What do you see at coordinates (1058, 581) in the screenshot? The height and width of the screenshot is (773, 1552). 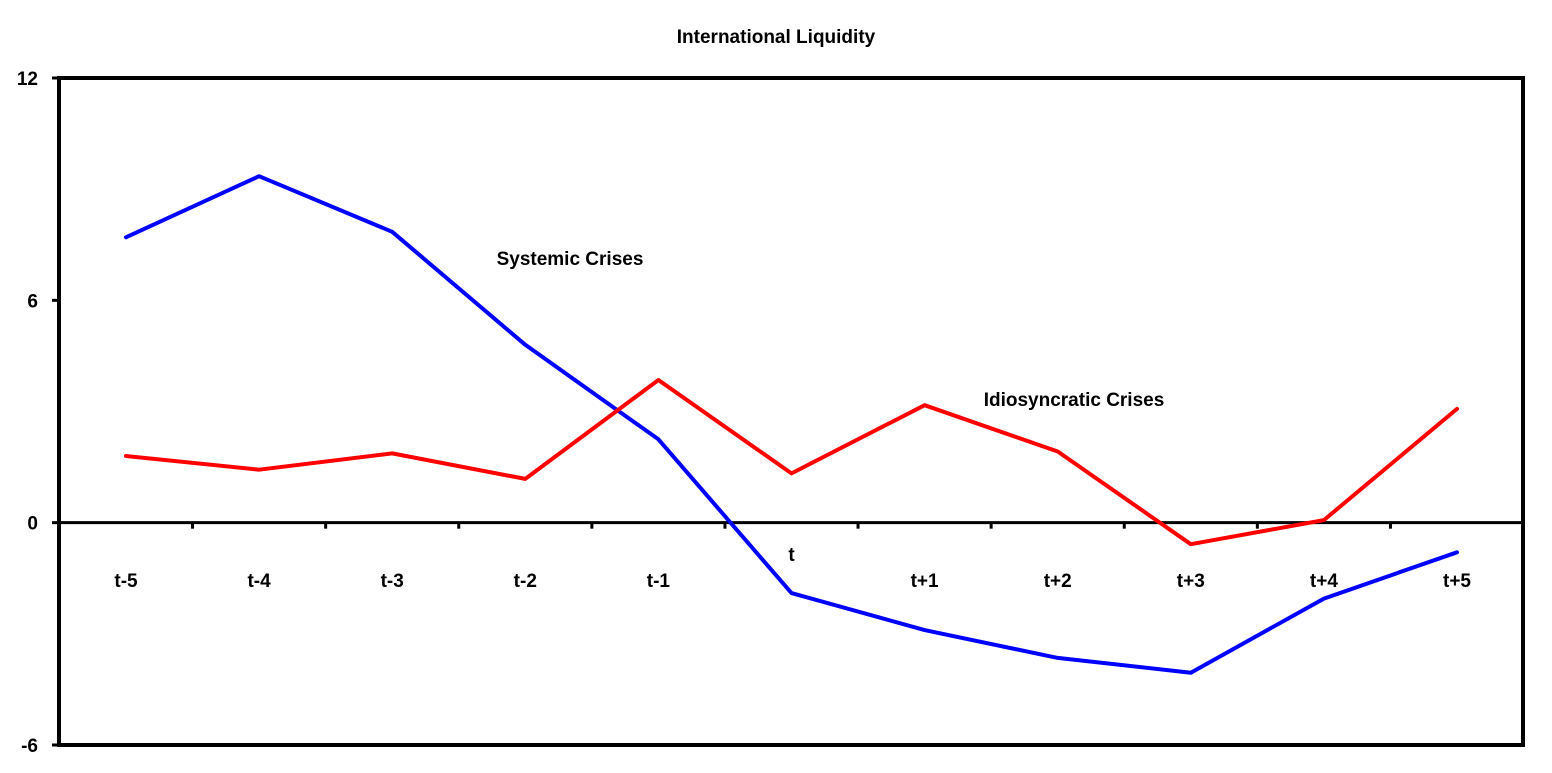 I see `x-tick-label: t+2` at bounding box center [1058, 581].